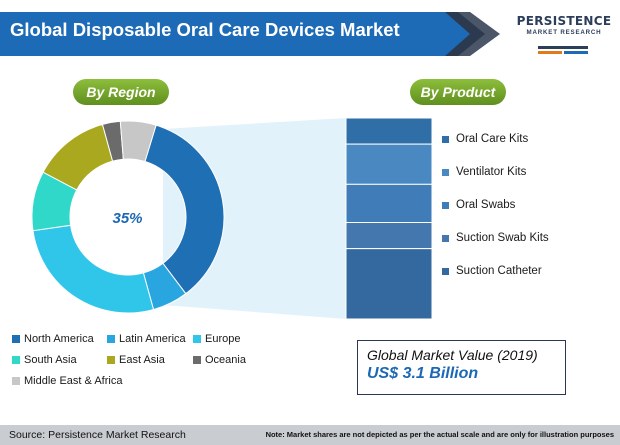 Image resolution: width=620 pixels, height=445 pixels. Describe the element at coordinates (502, 238) in the screenshot. I see `product-legend-label: Suction Swab Kits` at that location.